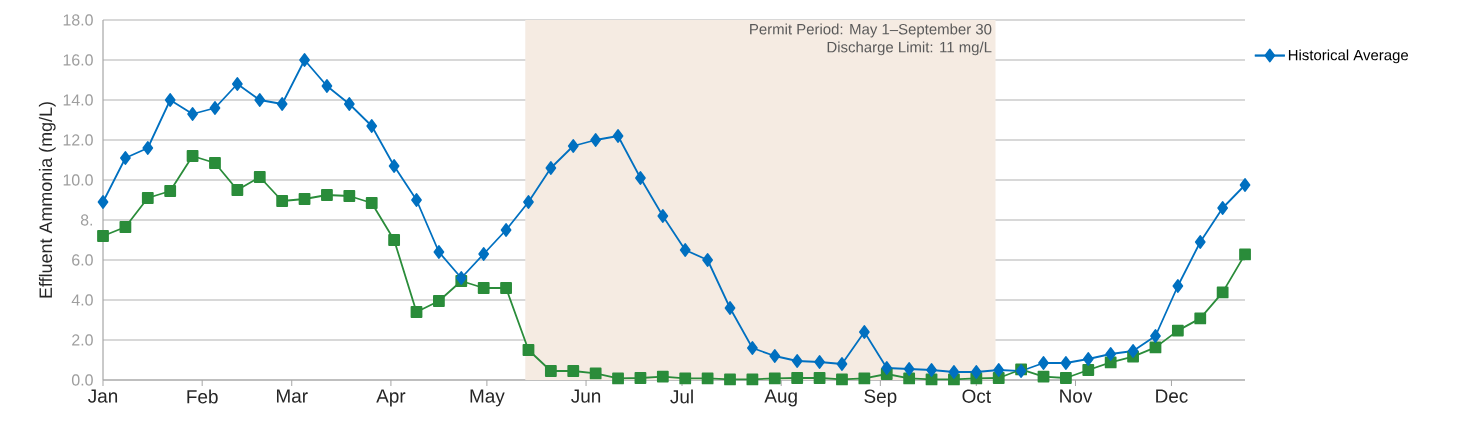 The image size is (1471, 421). I want to click on x-tick-label: Nov, so click(1076, 396).